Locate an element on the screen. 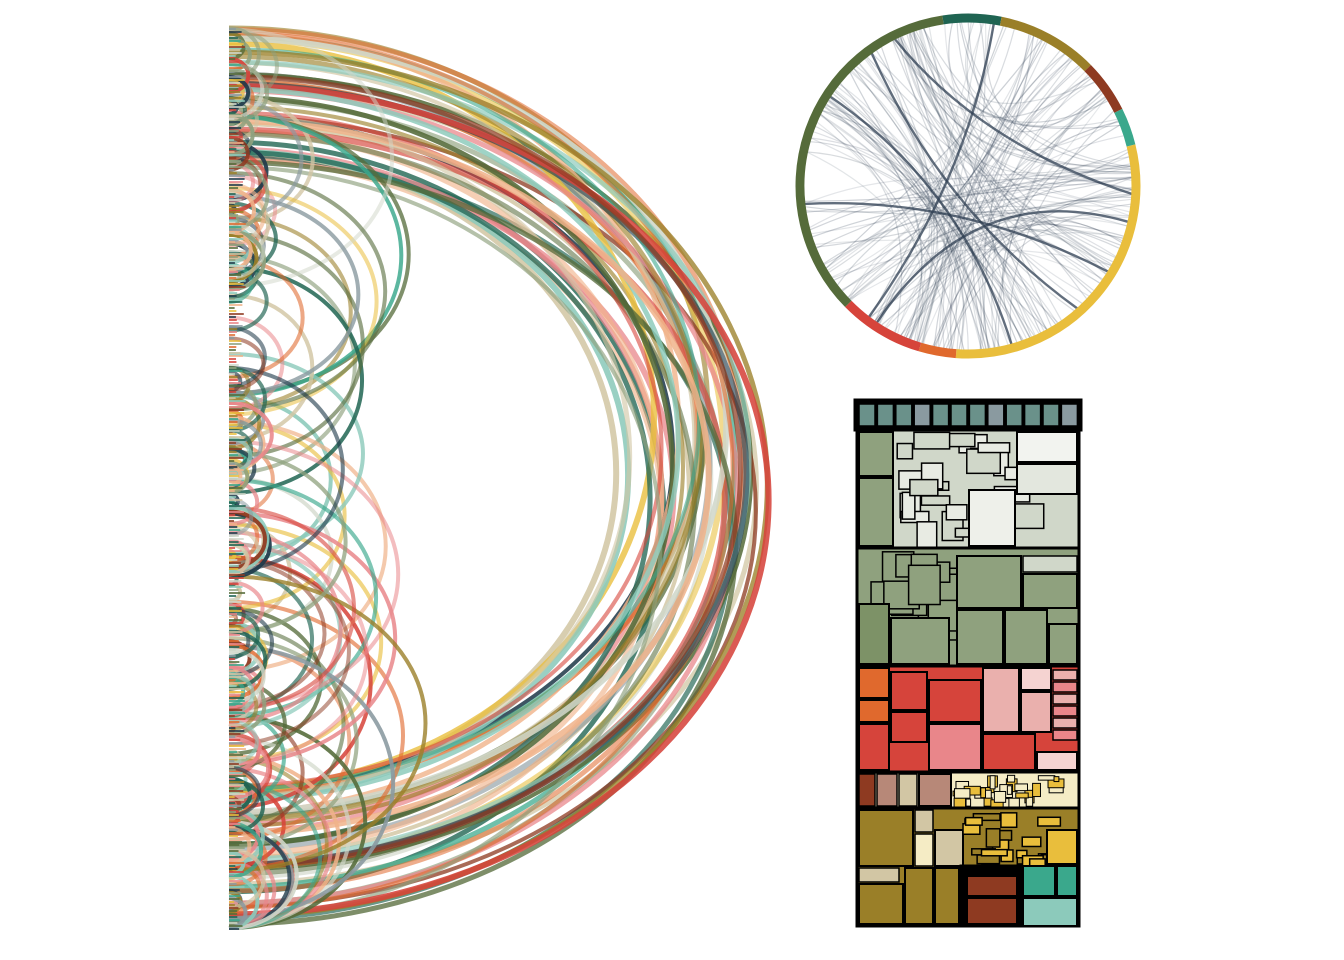 The height and width of the screenshot is (960, 1344). ring-segment-rust is located at coordinates (1103, 88).